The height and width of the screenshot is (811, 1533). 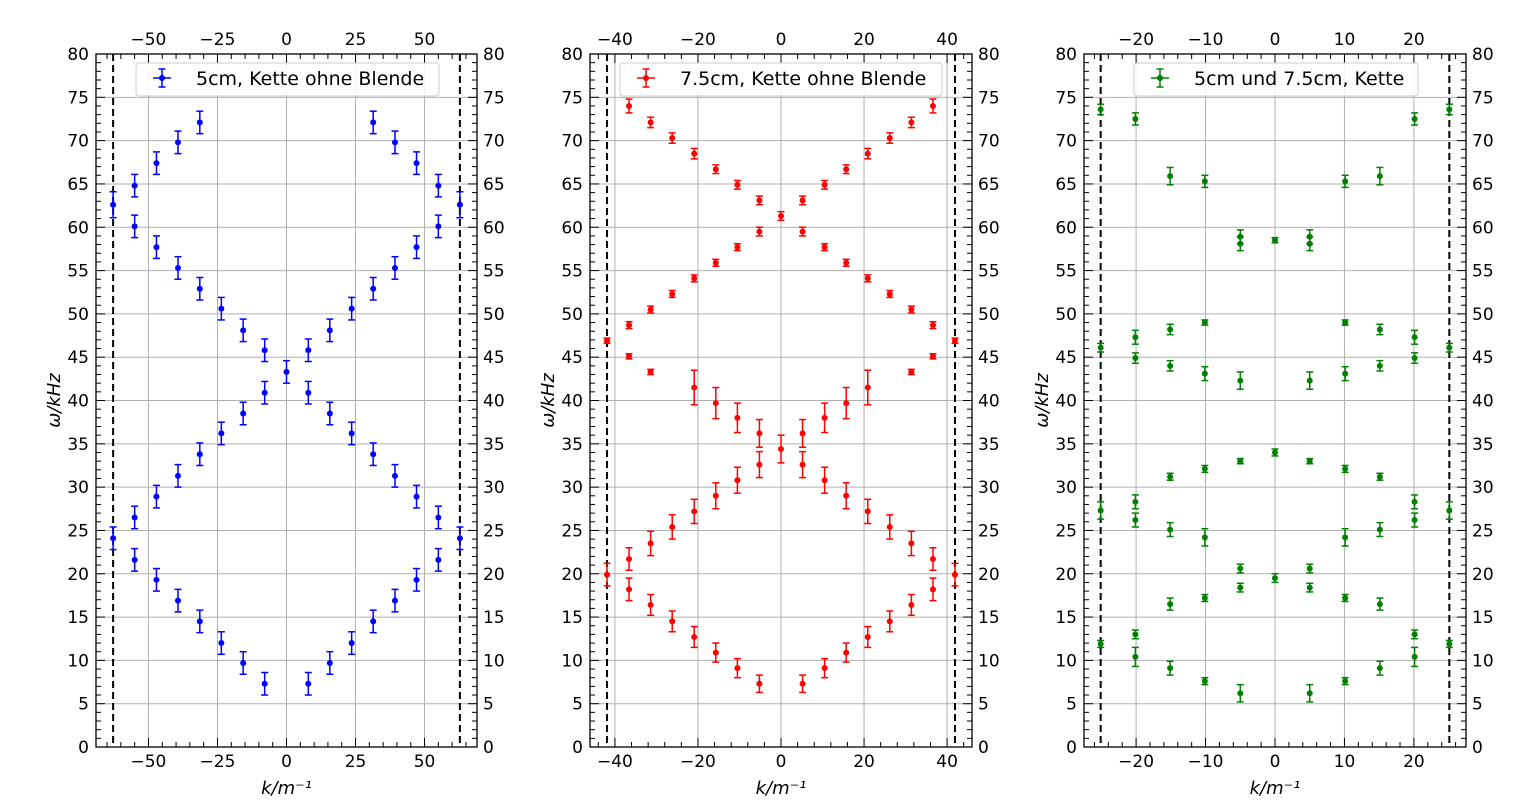 I want to click on y-tick-label-right: 35, so click(x=1483, y=445).